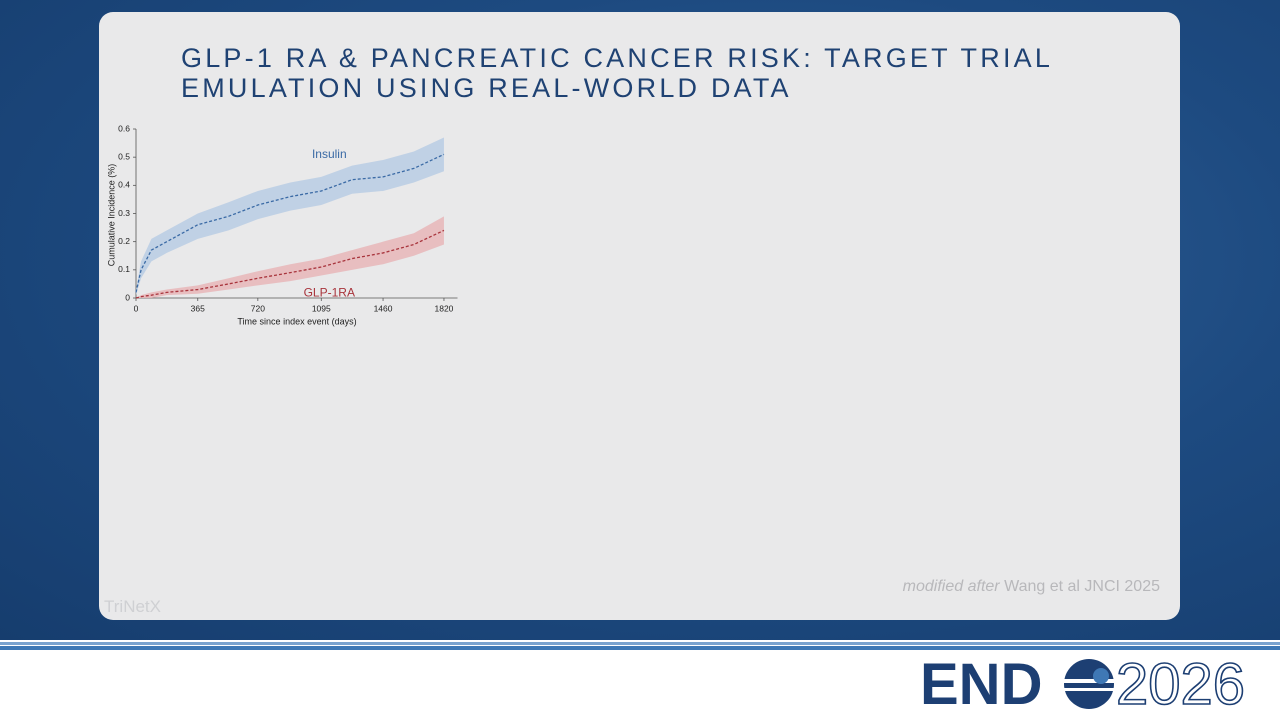  I want to click on y-tick-label: 0.6, so click(124, 128).